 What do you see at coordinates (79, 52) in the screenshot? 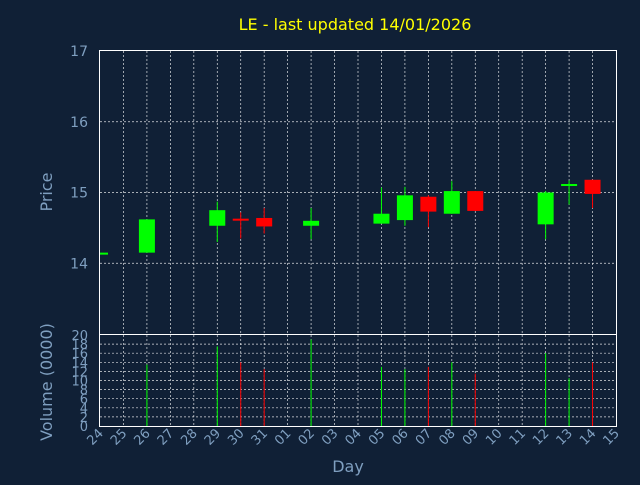
I see `price-tick-label: 17` at bounding box center [79, 52].